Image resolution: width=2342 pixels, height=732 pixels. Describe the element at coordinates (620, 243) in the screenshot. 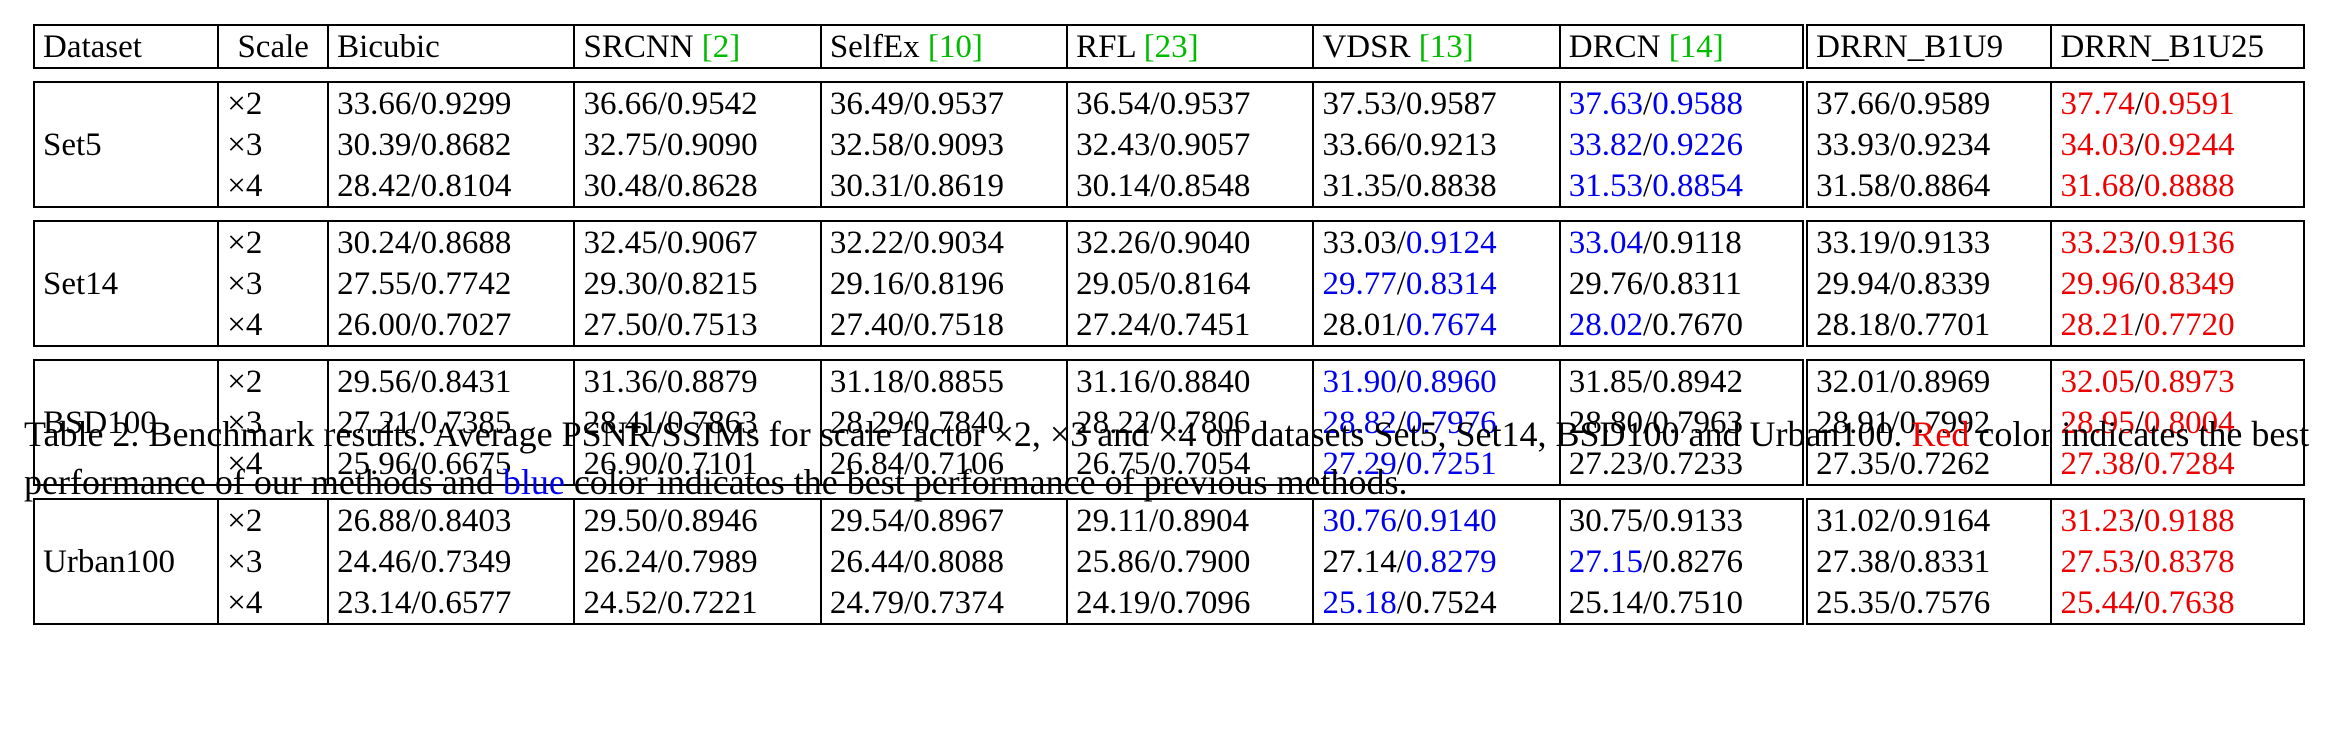

I see `psnr-value: 32.45` at that location.